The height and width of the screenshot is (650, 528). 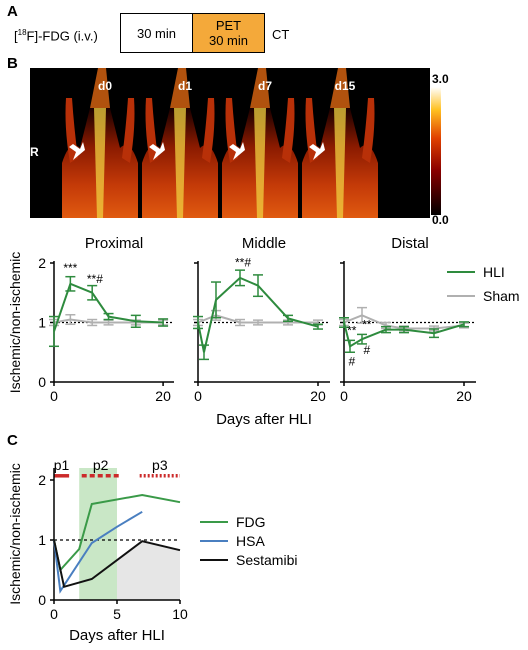 I want to click on legend-item-sestamibi: Sestamibi, so click(x=248, y=560).